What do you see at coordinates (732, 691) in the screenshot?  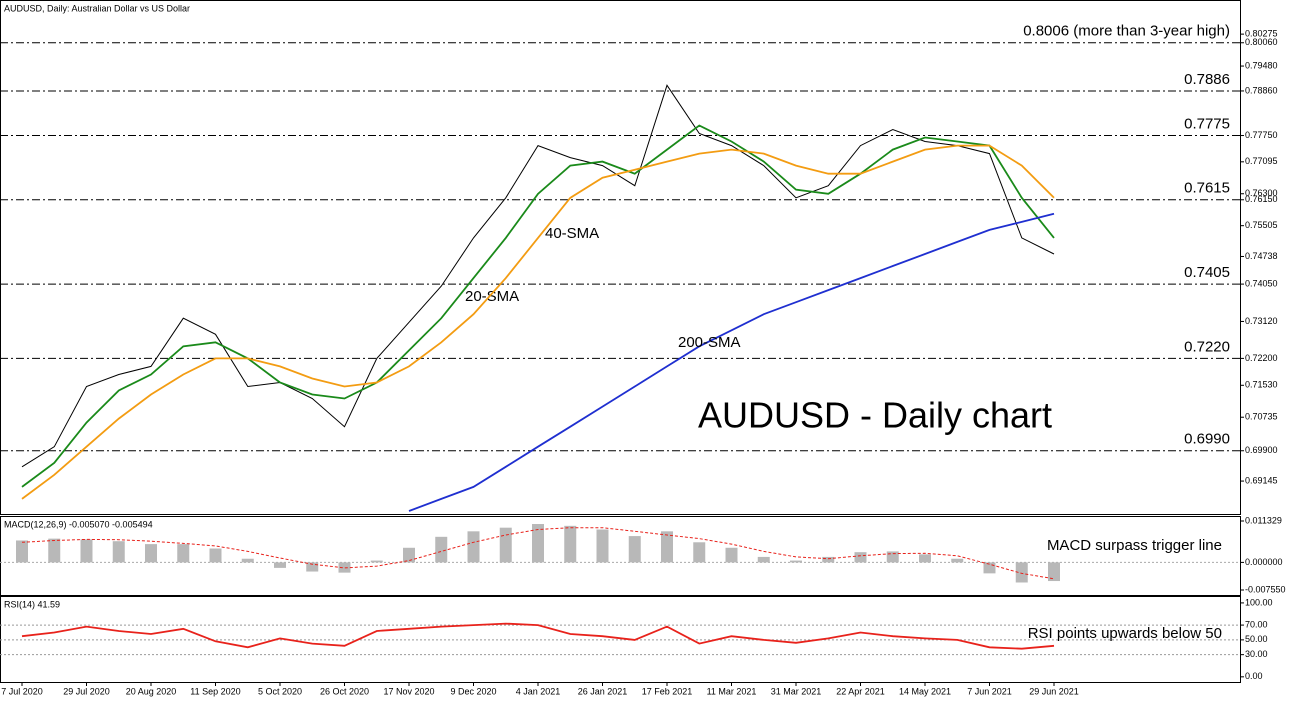 I see `x-tick-label: 11 Mar 2021` at bounding box center [732, 691].